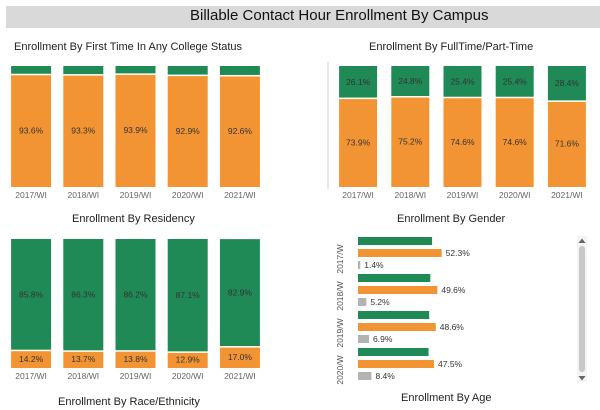 The image size is (600, 410). I want to click on data-label: 1.4%, so click(374, 265).